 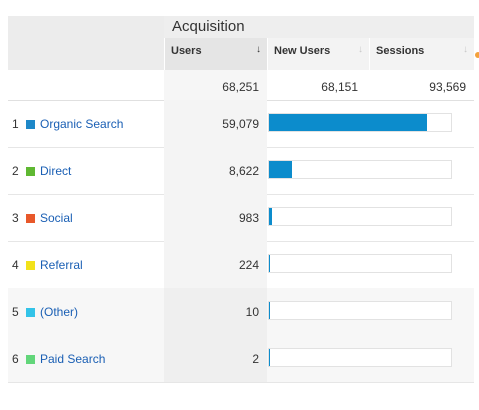 I want to click on column-label-sessions: Sessions, so click(x=400, y=51).